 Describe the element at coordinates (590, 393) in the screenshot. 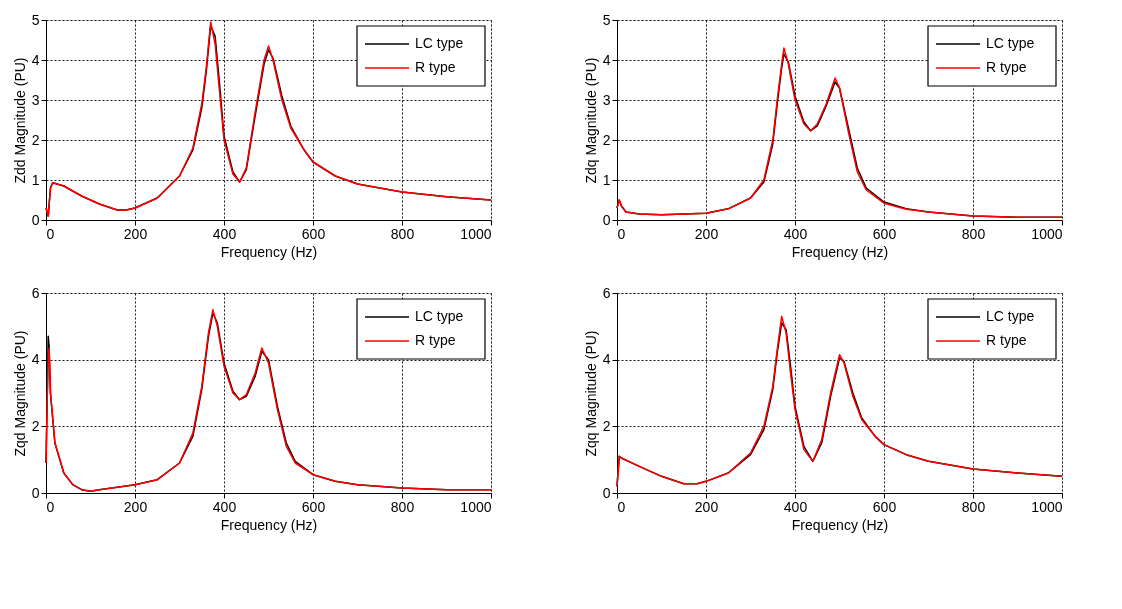

I see `y-axis-title: Zqq Magnitude (PU)` at that location.